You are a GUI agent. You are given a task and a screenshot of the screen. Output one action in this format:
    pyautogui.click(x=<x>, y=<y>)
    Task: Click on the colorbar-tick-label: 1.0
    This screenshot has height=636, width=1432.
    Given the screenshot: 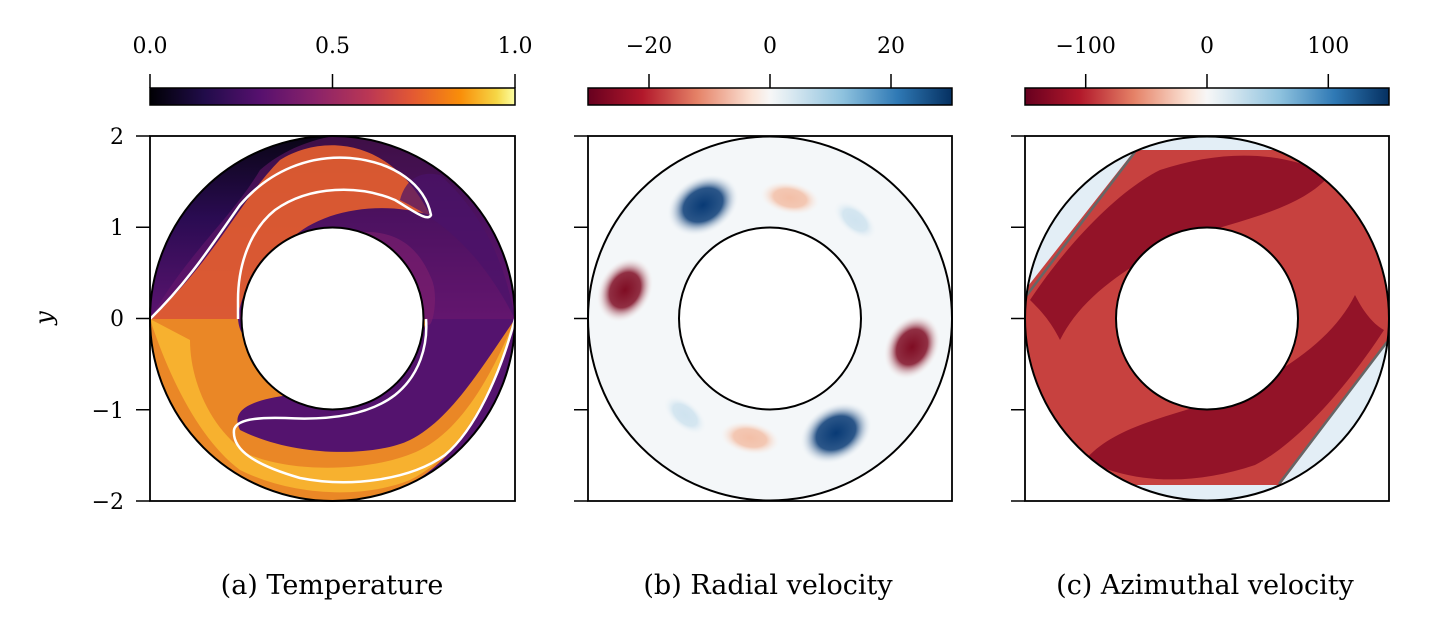 What is the action you would take?
    pyautogui.click(x=515, y=46)
    